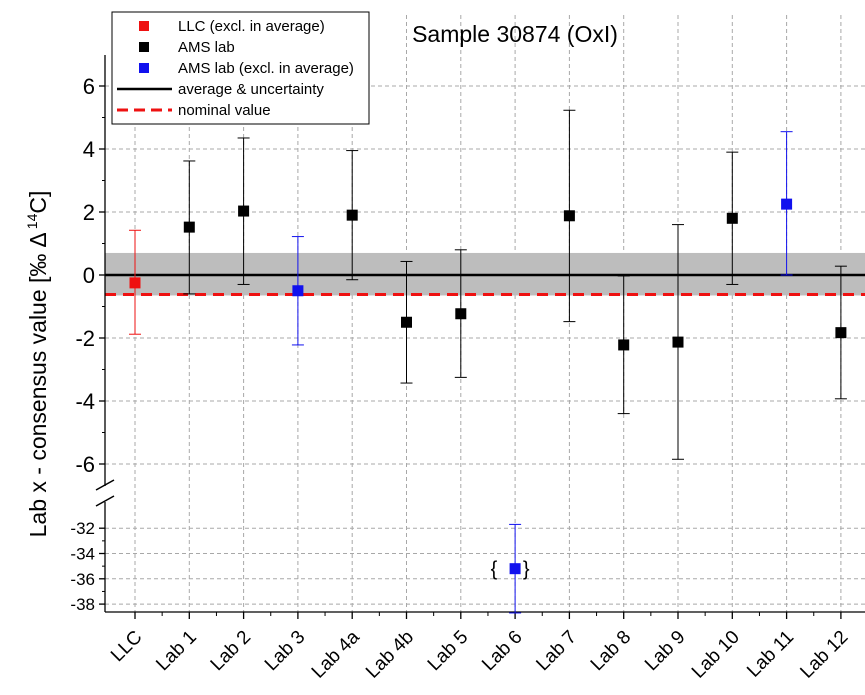  What do you see at coordinates (38, 239) in the screenshot?
I see `y-axis-label-delta: Δ` at bounding box center [38, 239].